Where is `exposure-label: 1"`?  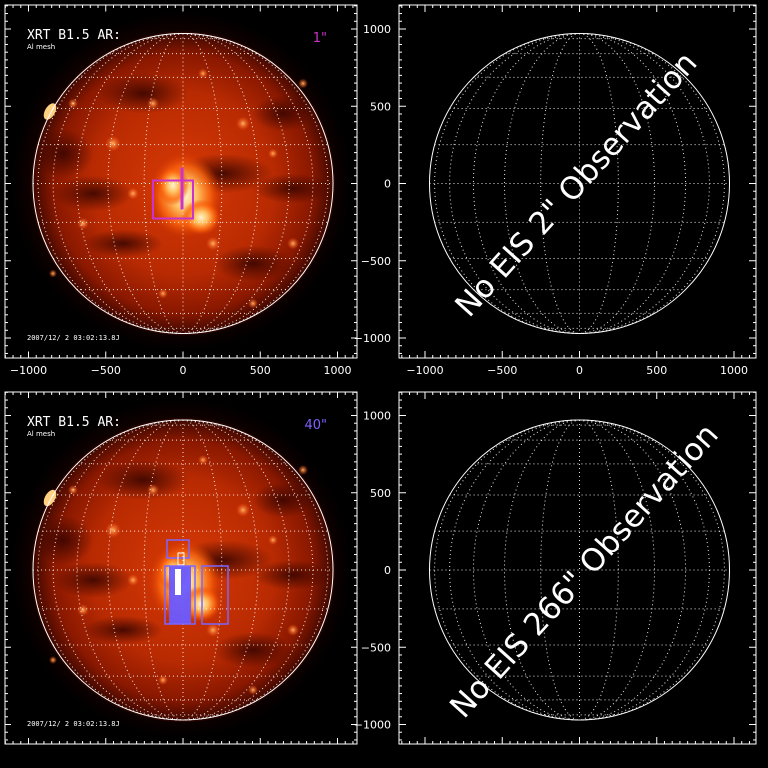
exposure-label: 1" is located at coordinates (320, 38).